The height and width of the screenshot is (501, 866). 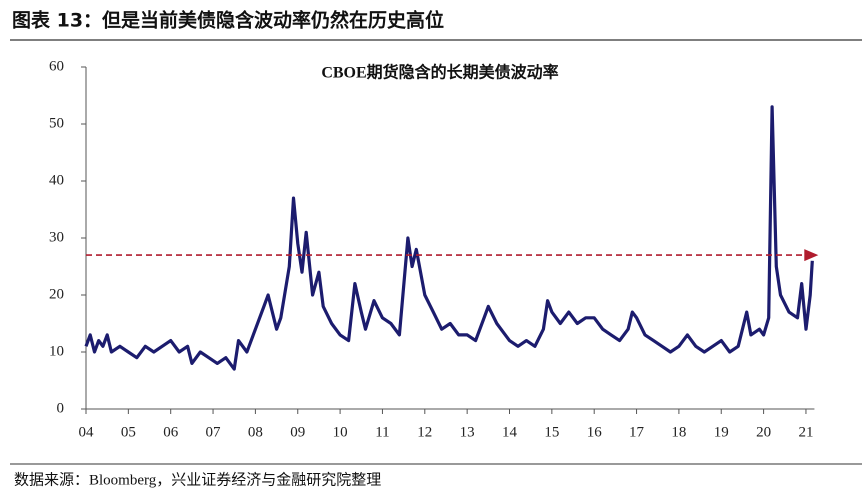 I want to click on x-tick-label: 19, so click(x=721, y=432).